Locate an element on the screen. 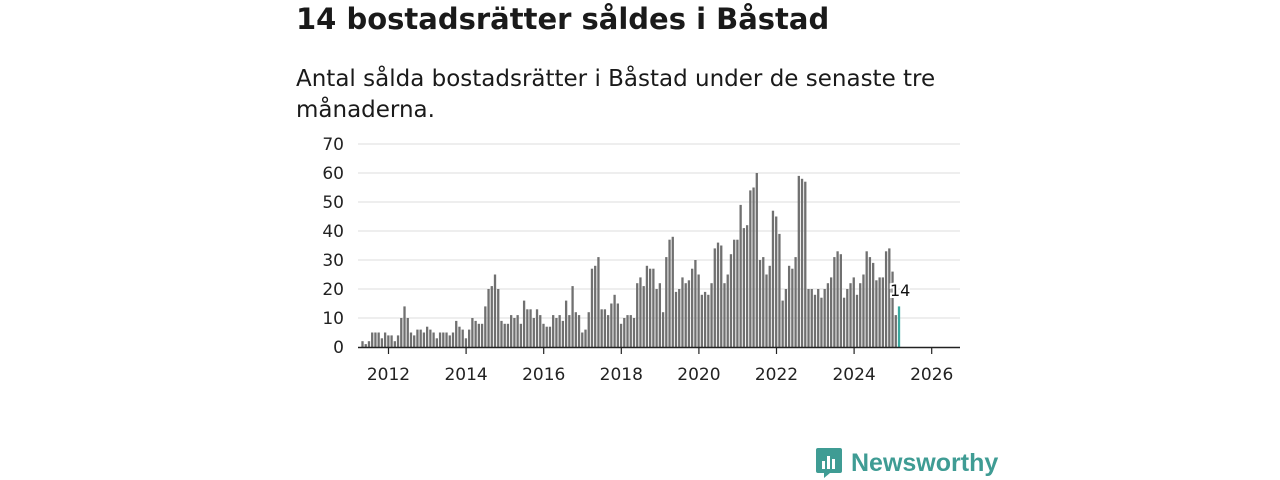 This screenshot has width=1280, height=480. y-tick-label: 60 is located at coordinates (333, 174).